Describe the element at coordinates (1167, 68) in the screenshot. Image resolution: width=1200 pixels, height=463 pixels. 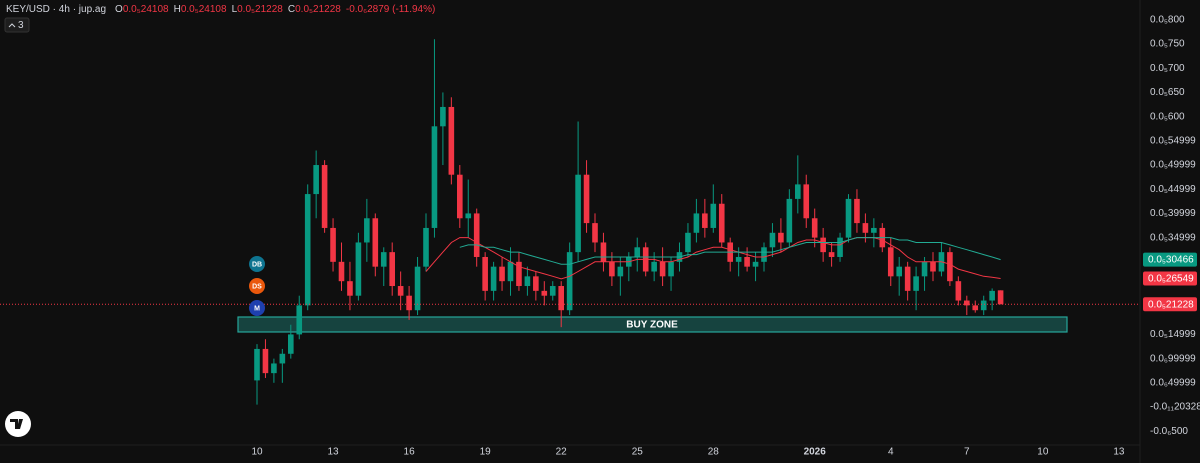
I see `y-tick-label: 0.0₅700` at that location.